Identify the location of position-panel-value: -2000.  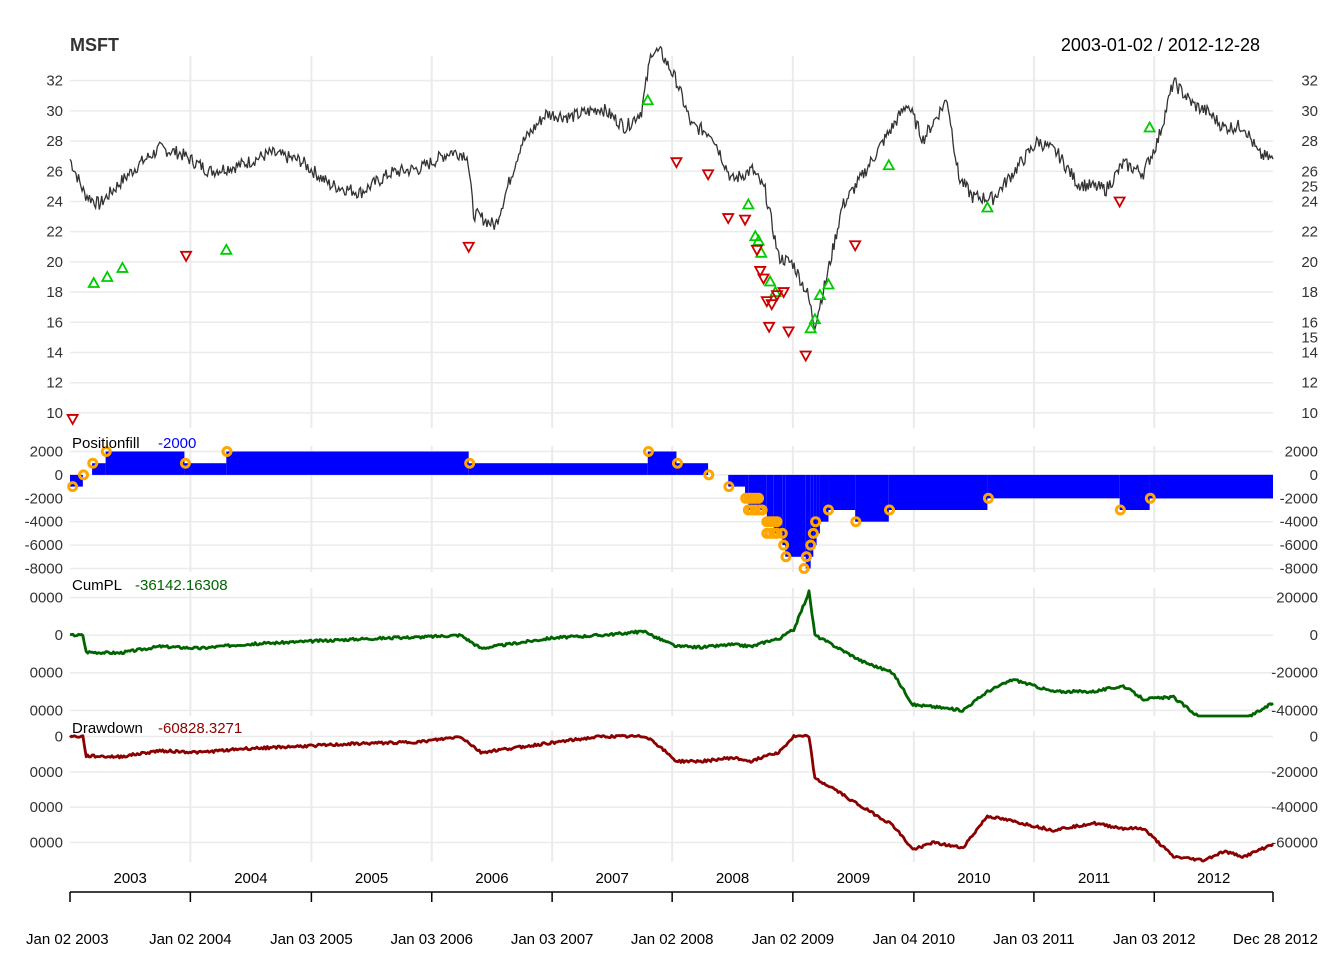
(177, 443).